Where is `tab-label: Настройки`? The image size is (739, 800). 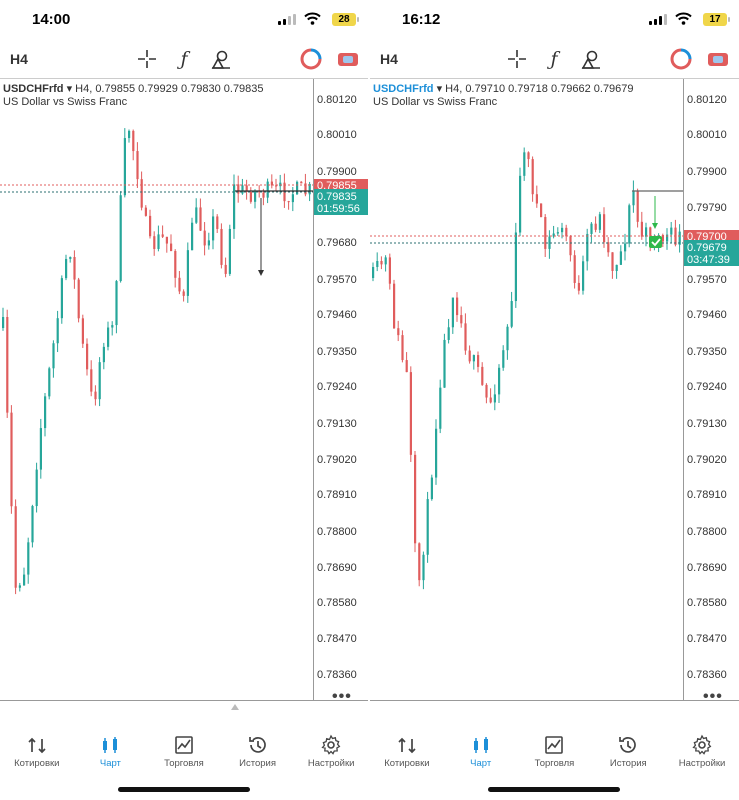 tab-label: Настройки is located at coordinates (702, 763).